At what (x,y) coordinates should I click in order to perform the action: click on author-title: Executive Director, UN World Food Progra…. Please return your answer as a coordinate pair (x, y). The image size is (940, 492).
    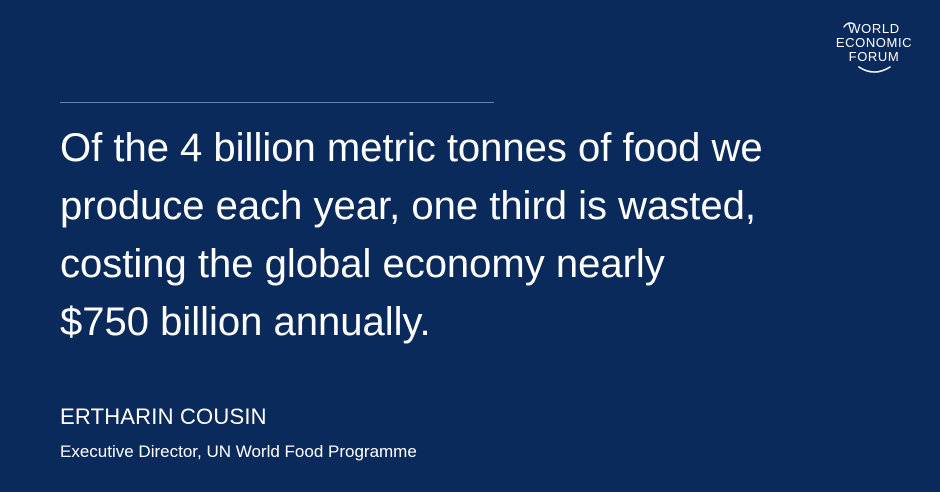
    Looking at the image, I should click on (238, 451).